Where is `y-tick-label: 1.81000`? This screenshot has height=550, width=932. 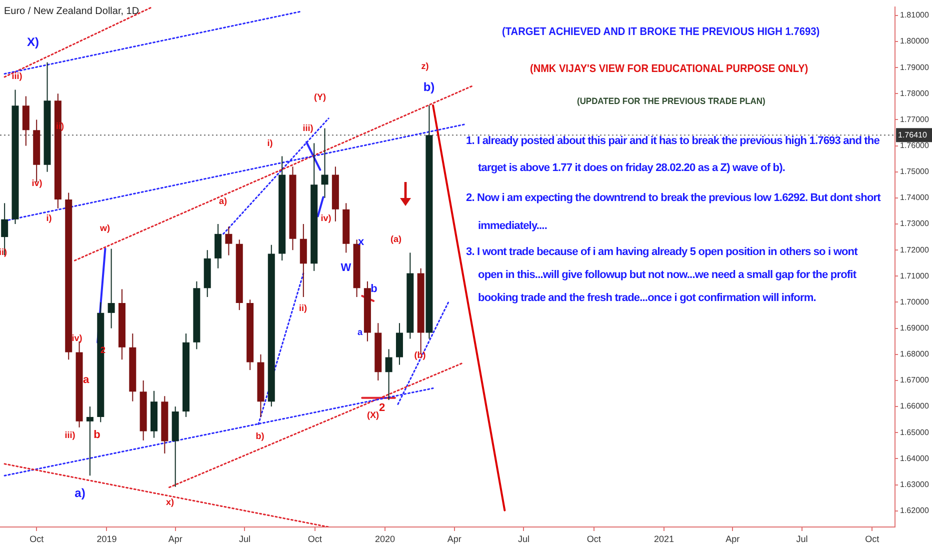 y-tick-label: 1.81000 is located at coordinates (915, 15).